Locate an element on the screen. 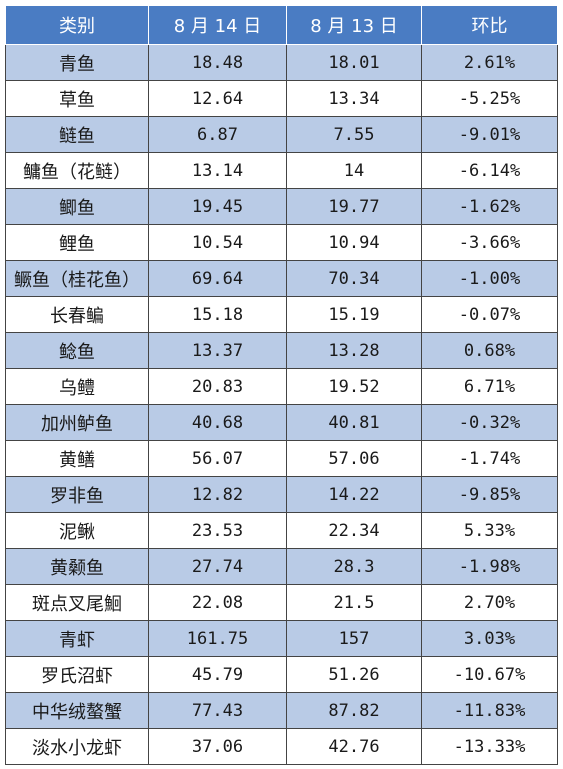  change-cell: -1.00% is located at coordinates (489, 278).